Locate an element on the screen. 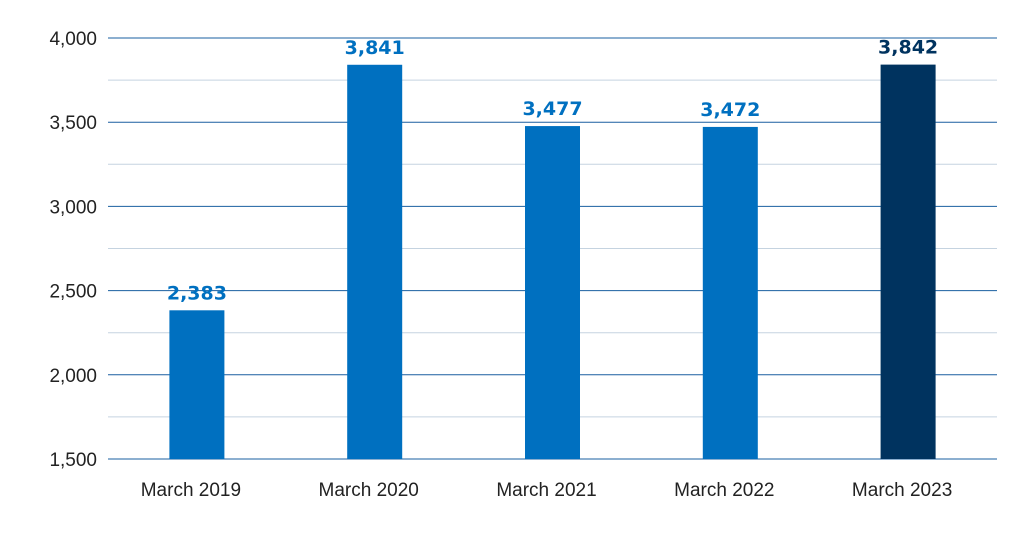  data-label: 3,472 is located at coordinates (730, 110).